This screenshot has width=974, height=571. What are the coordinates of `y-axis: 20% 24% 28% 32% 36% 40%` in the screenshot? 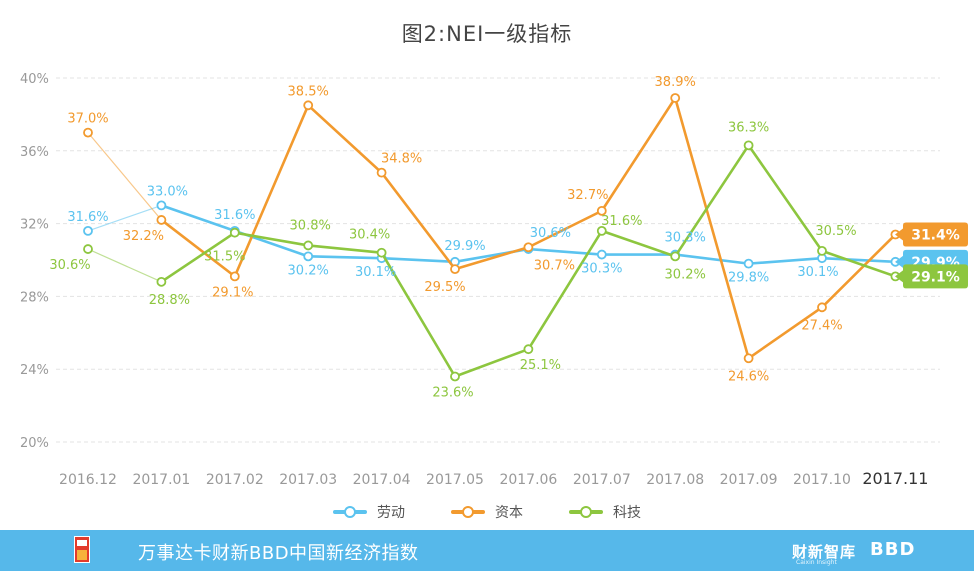 It's located at (34, 261).